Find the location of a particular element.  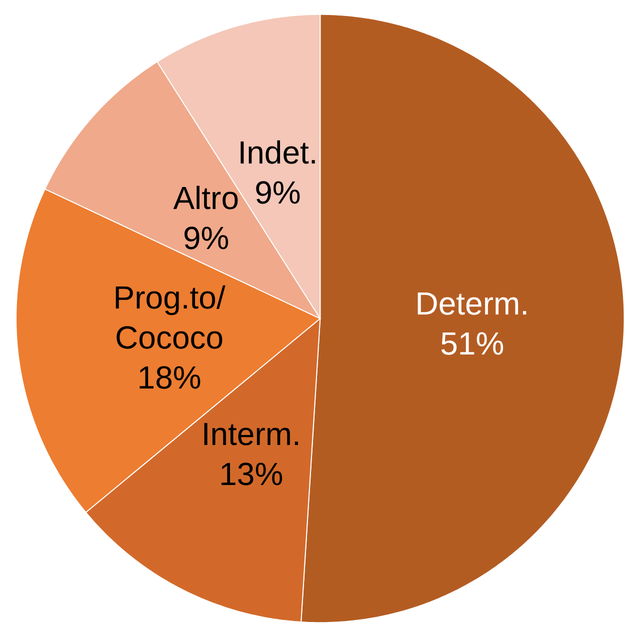

slice-label: Prog.to/Cococo is located at coordinates (169, 318).